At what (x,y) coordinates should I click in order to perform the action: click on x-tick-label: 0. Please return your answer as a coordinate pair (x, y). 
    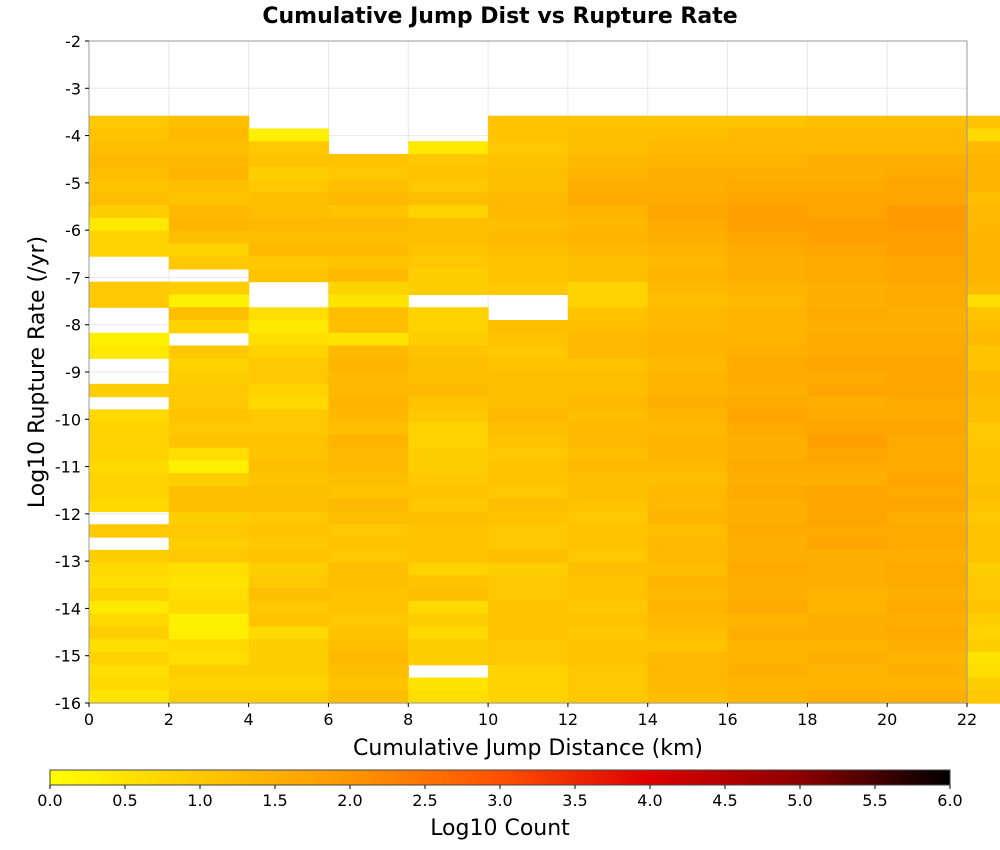
    Looking at the image, I should click on (89, 719).